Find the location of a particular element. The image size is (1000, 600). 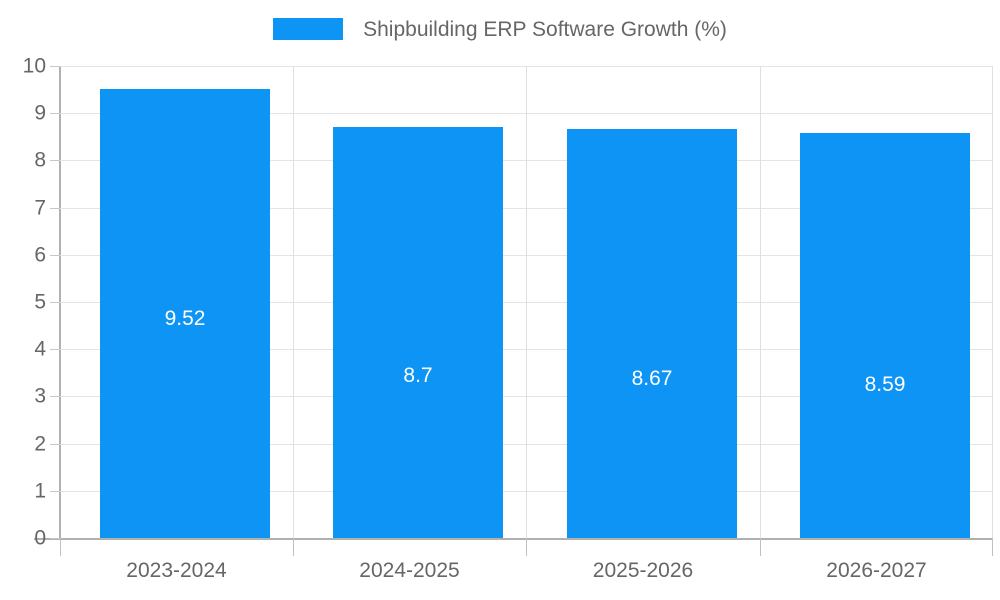

x-tick-mark-start is located at coordinates (60, 547).